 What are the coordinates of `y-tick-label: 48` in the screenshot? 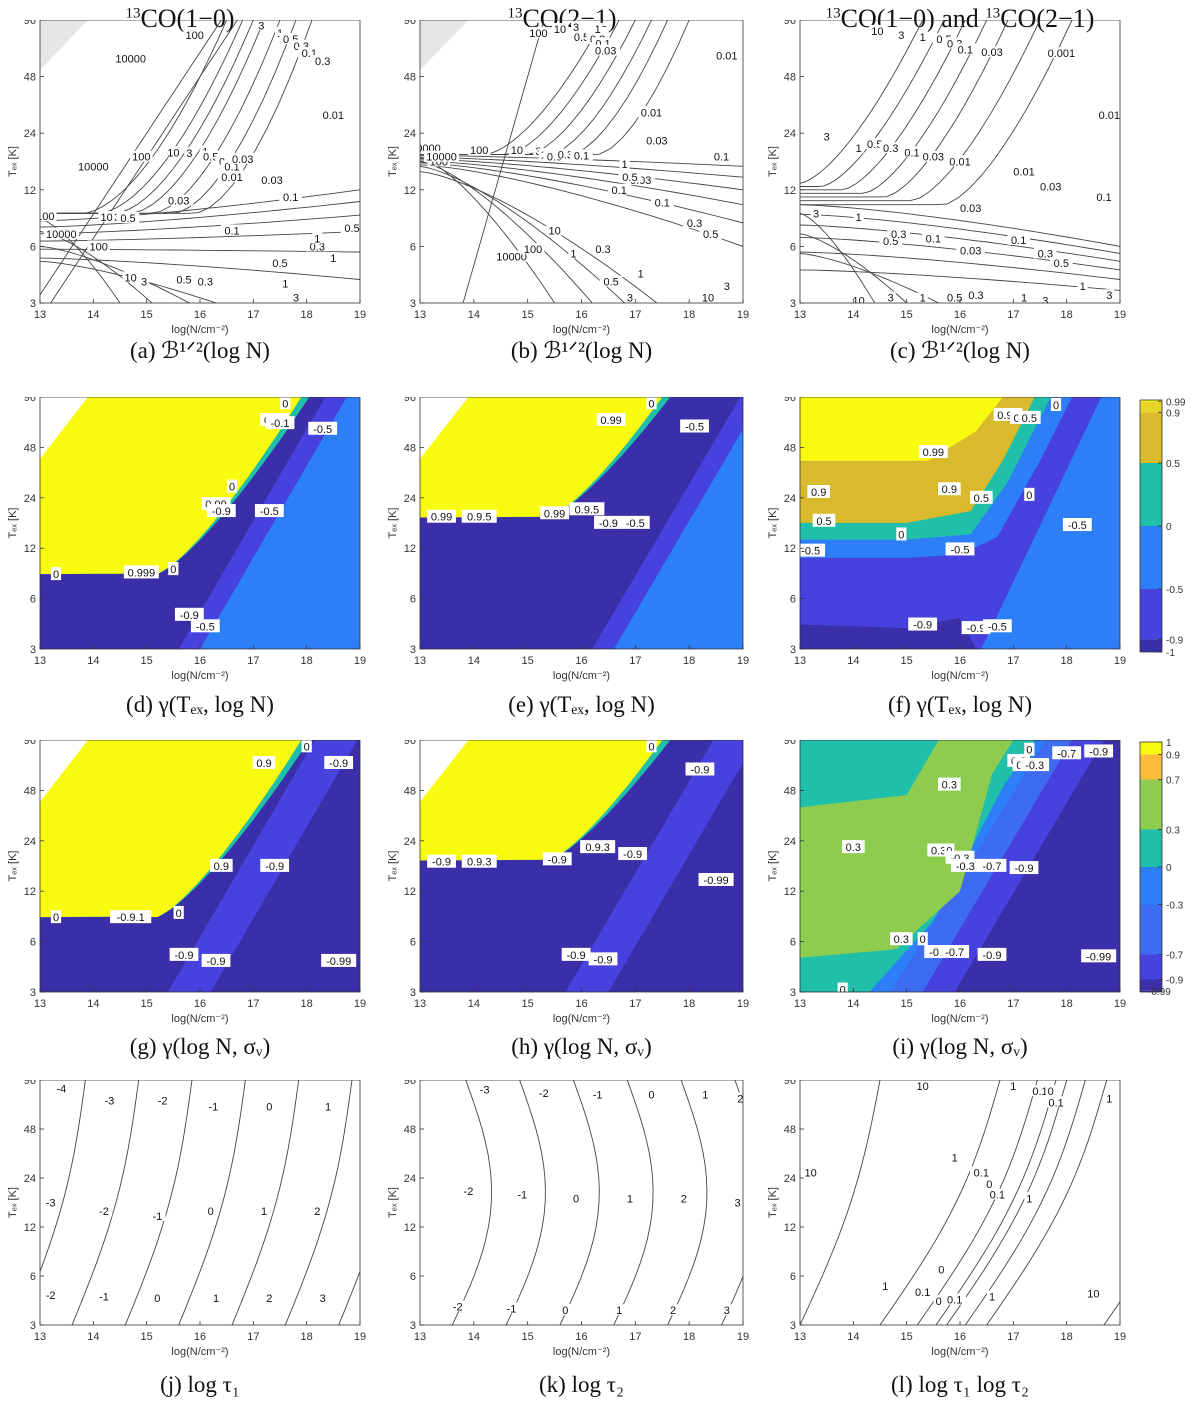 It's located at (410, 1130).